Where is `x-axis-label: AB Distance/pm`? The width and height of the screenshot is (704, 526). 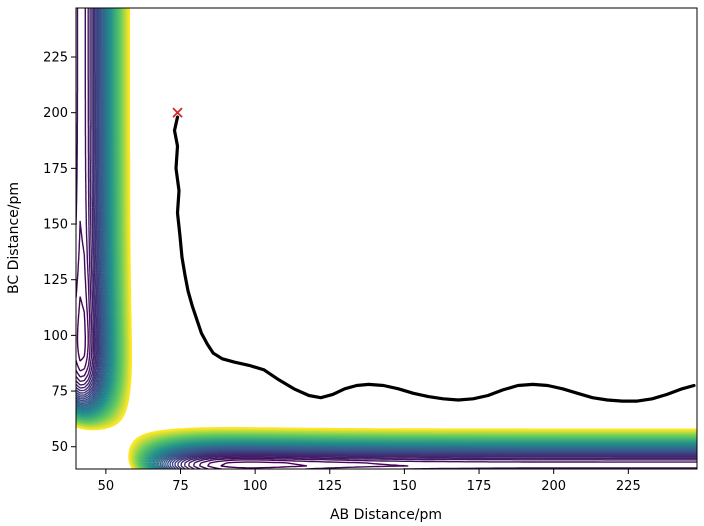 x-axis-label: AB Distance/pm is located at coordinates (386, 515).